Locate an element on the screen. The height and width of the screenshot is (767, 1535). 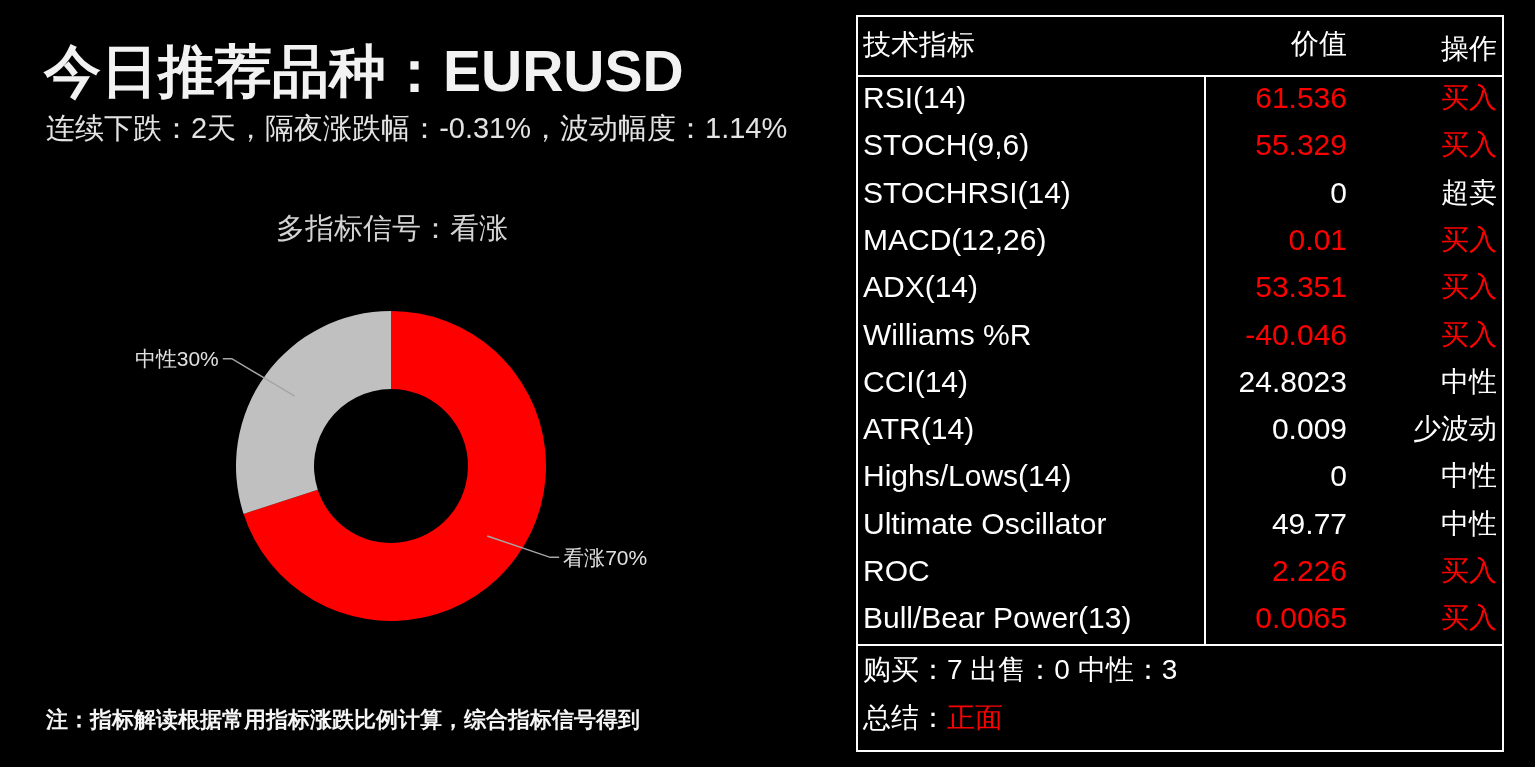
category-label: 少波动 is located at coordinates (1455, 429).